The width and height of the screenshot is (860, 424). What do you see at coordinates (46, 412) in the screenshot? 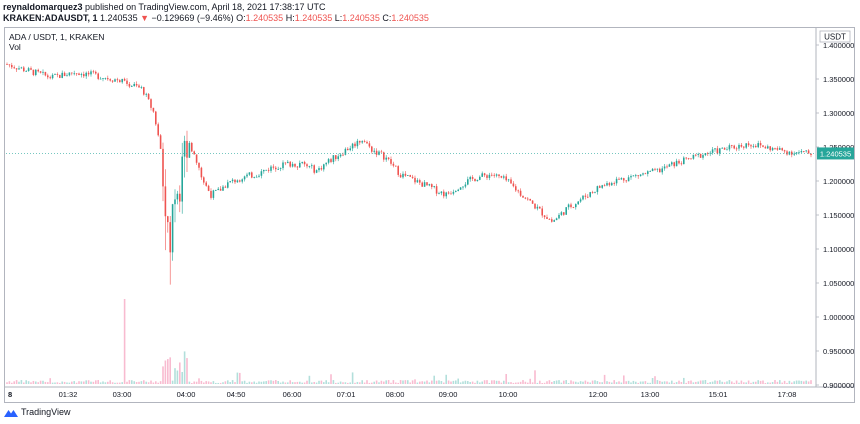
I see `tradingview-brand: TradingView` at bounding box center [46, 412].